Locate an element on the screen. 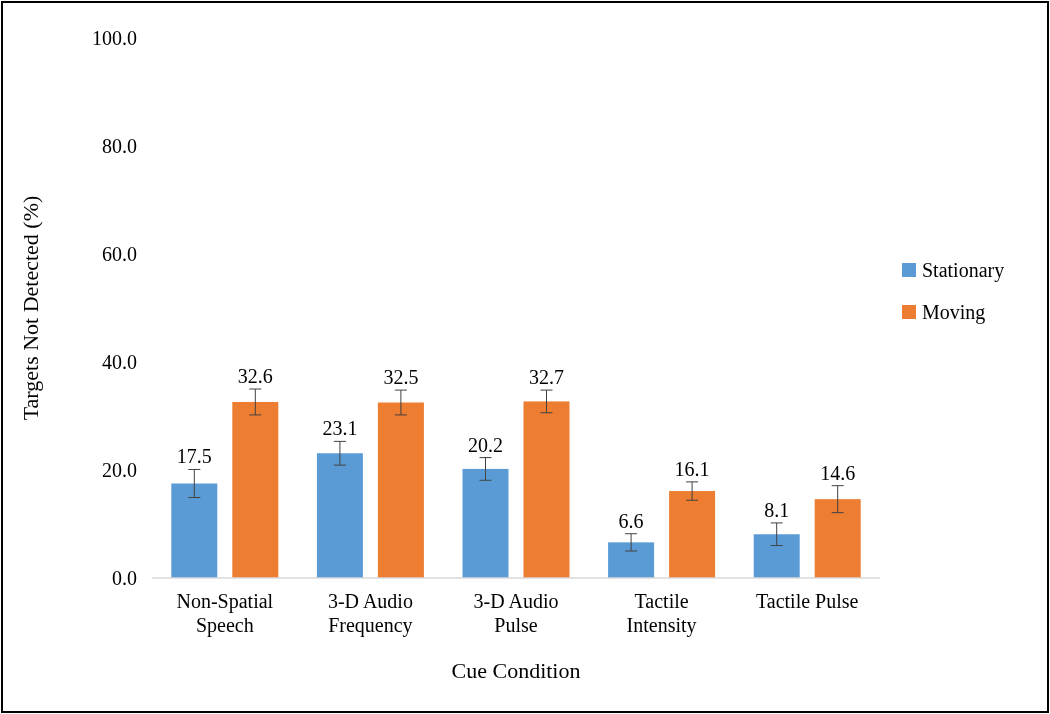 Image resolution: width=1050 pixels, height=714 pixels. data-label: 32.5 is located at coordinates (401, 377).